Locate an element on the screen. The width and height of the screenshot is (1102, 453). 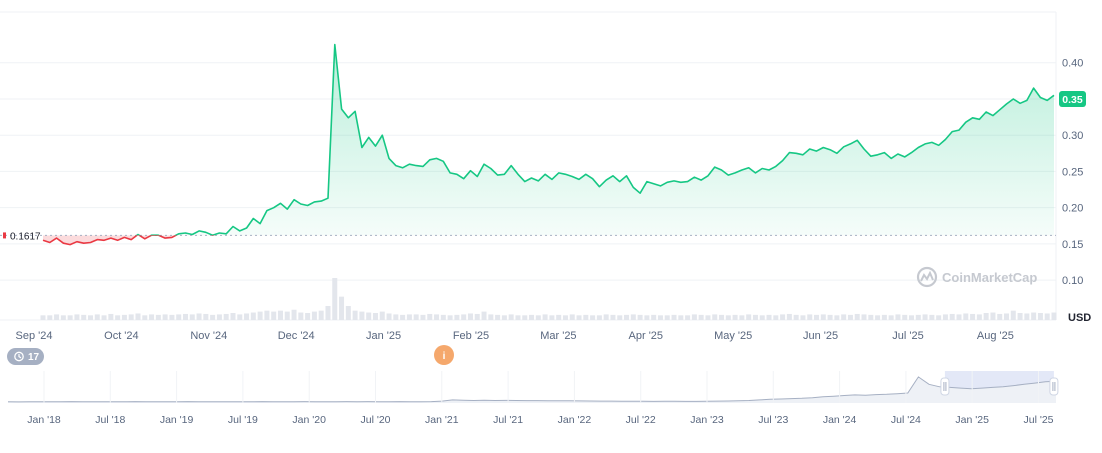
events-toggle: 17 is located at coordinates (25, 356).